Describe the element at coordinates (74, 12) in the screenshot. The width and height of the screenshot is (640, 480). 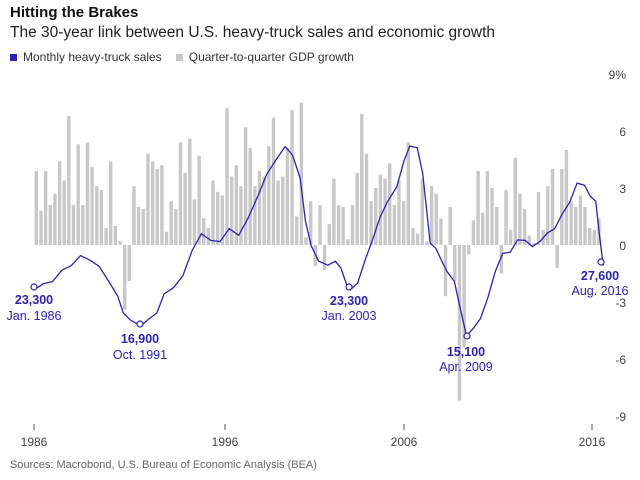
I see `chart-title: Hitting the Brakes` at that location.